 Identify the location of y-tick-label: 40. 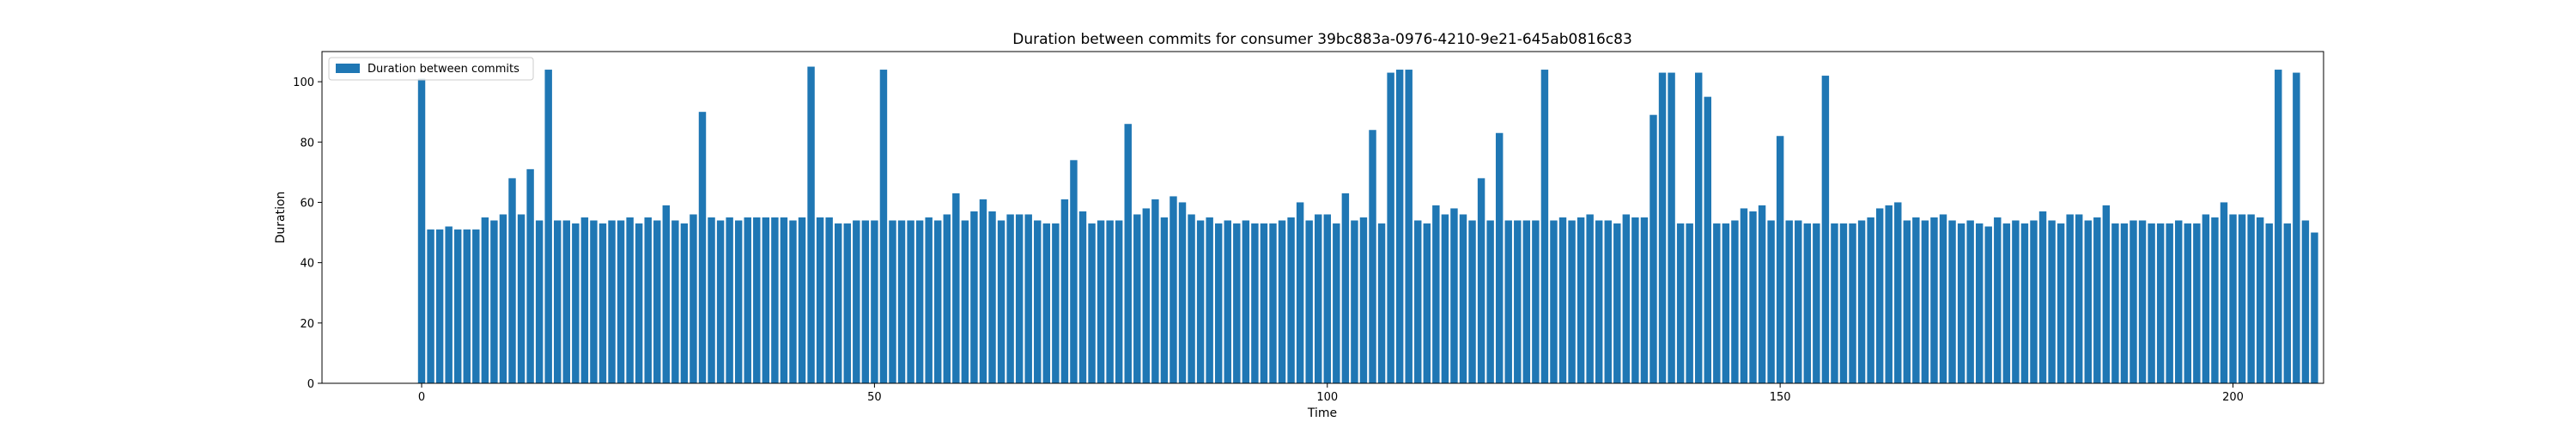
(307, 264).